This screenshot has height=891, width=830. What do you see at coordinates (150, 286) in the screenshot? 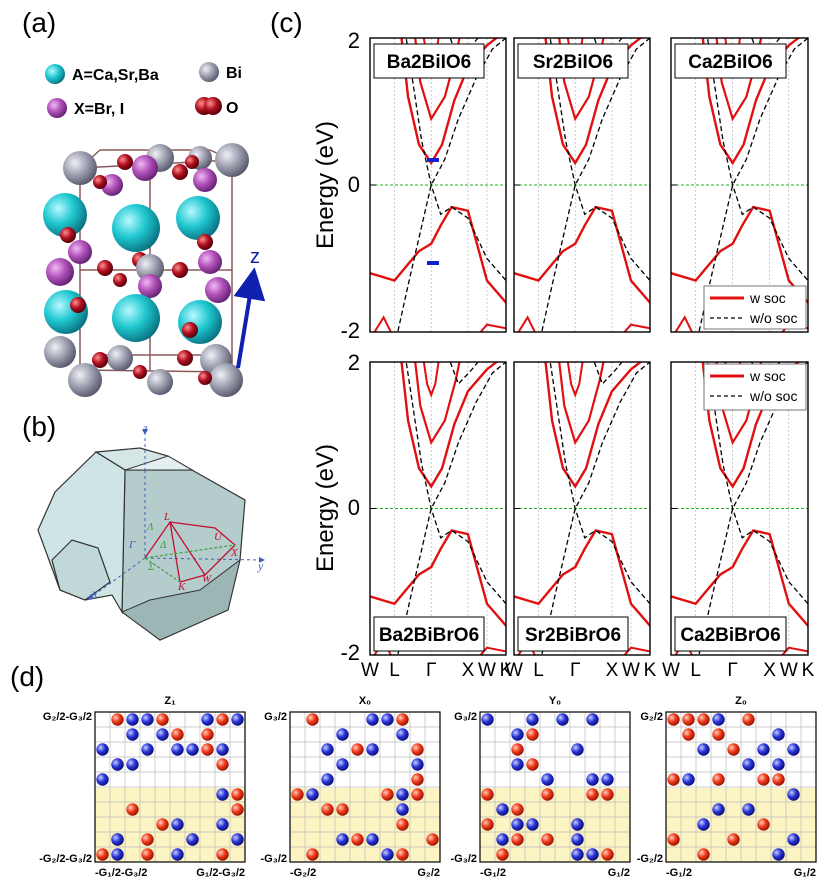
I see `halogen-atom` at bounding box center [150, 286].